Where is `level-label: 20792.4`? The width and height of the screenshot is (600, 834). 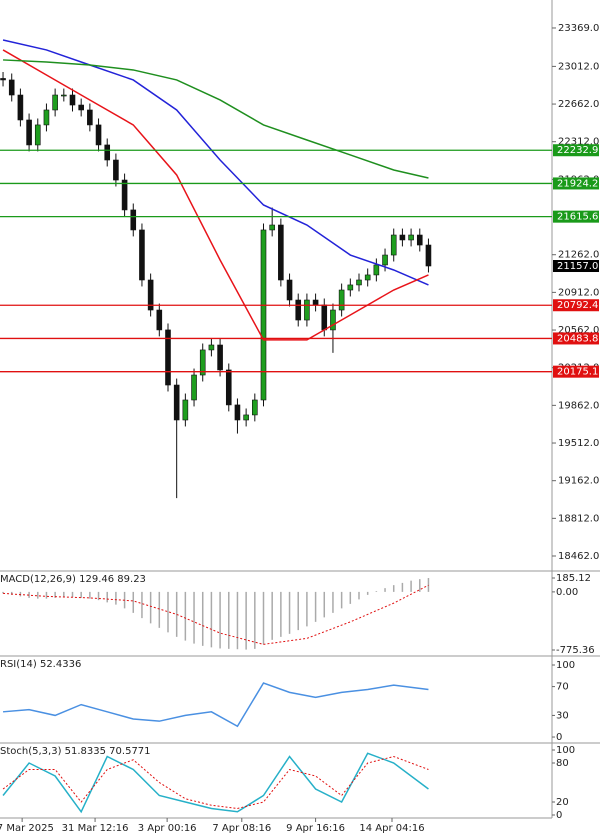
level-label: 20792.4 is located at coordinates (577, 305).